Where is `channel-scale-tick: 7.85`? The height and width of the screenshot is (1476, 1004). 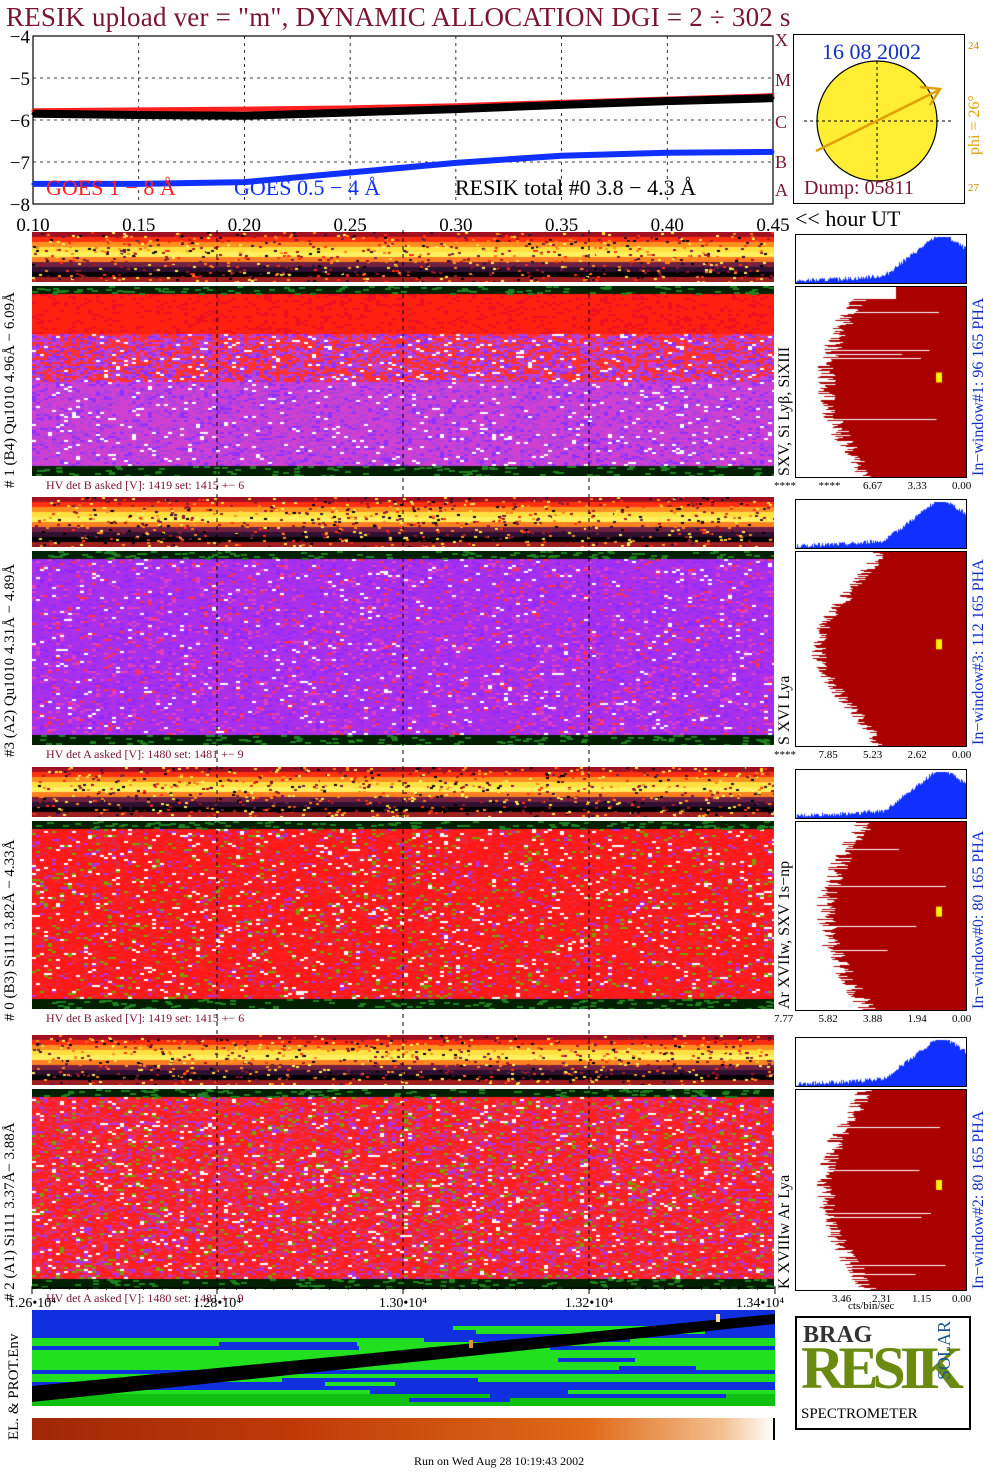 channel-scale-tick: 7.85 is located at coordinates (828, 755).